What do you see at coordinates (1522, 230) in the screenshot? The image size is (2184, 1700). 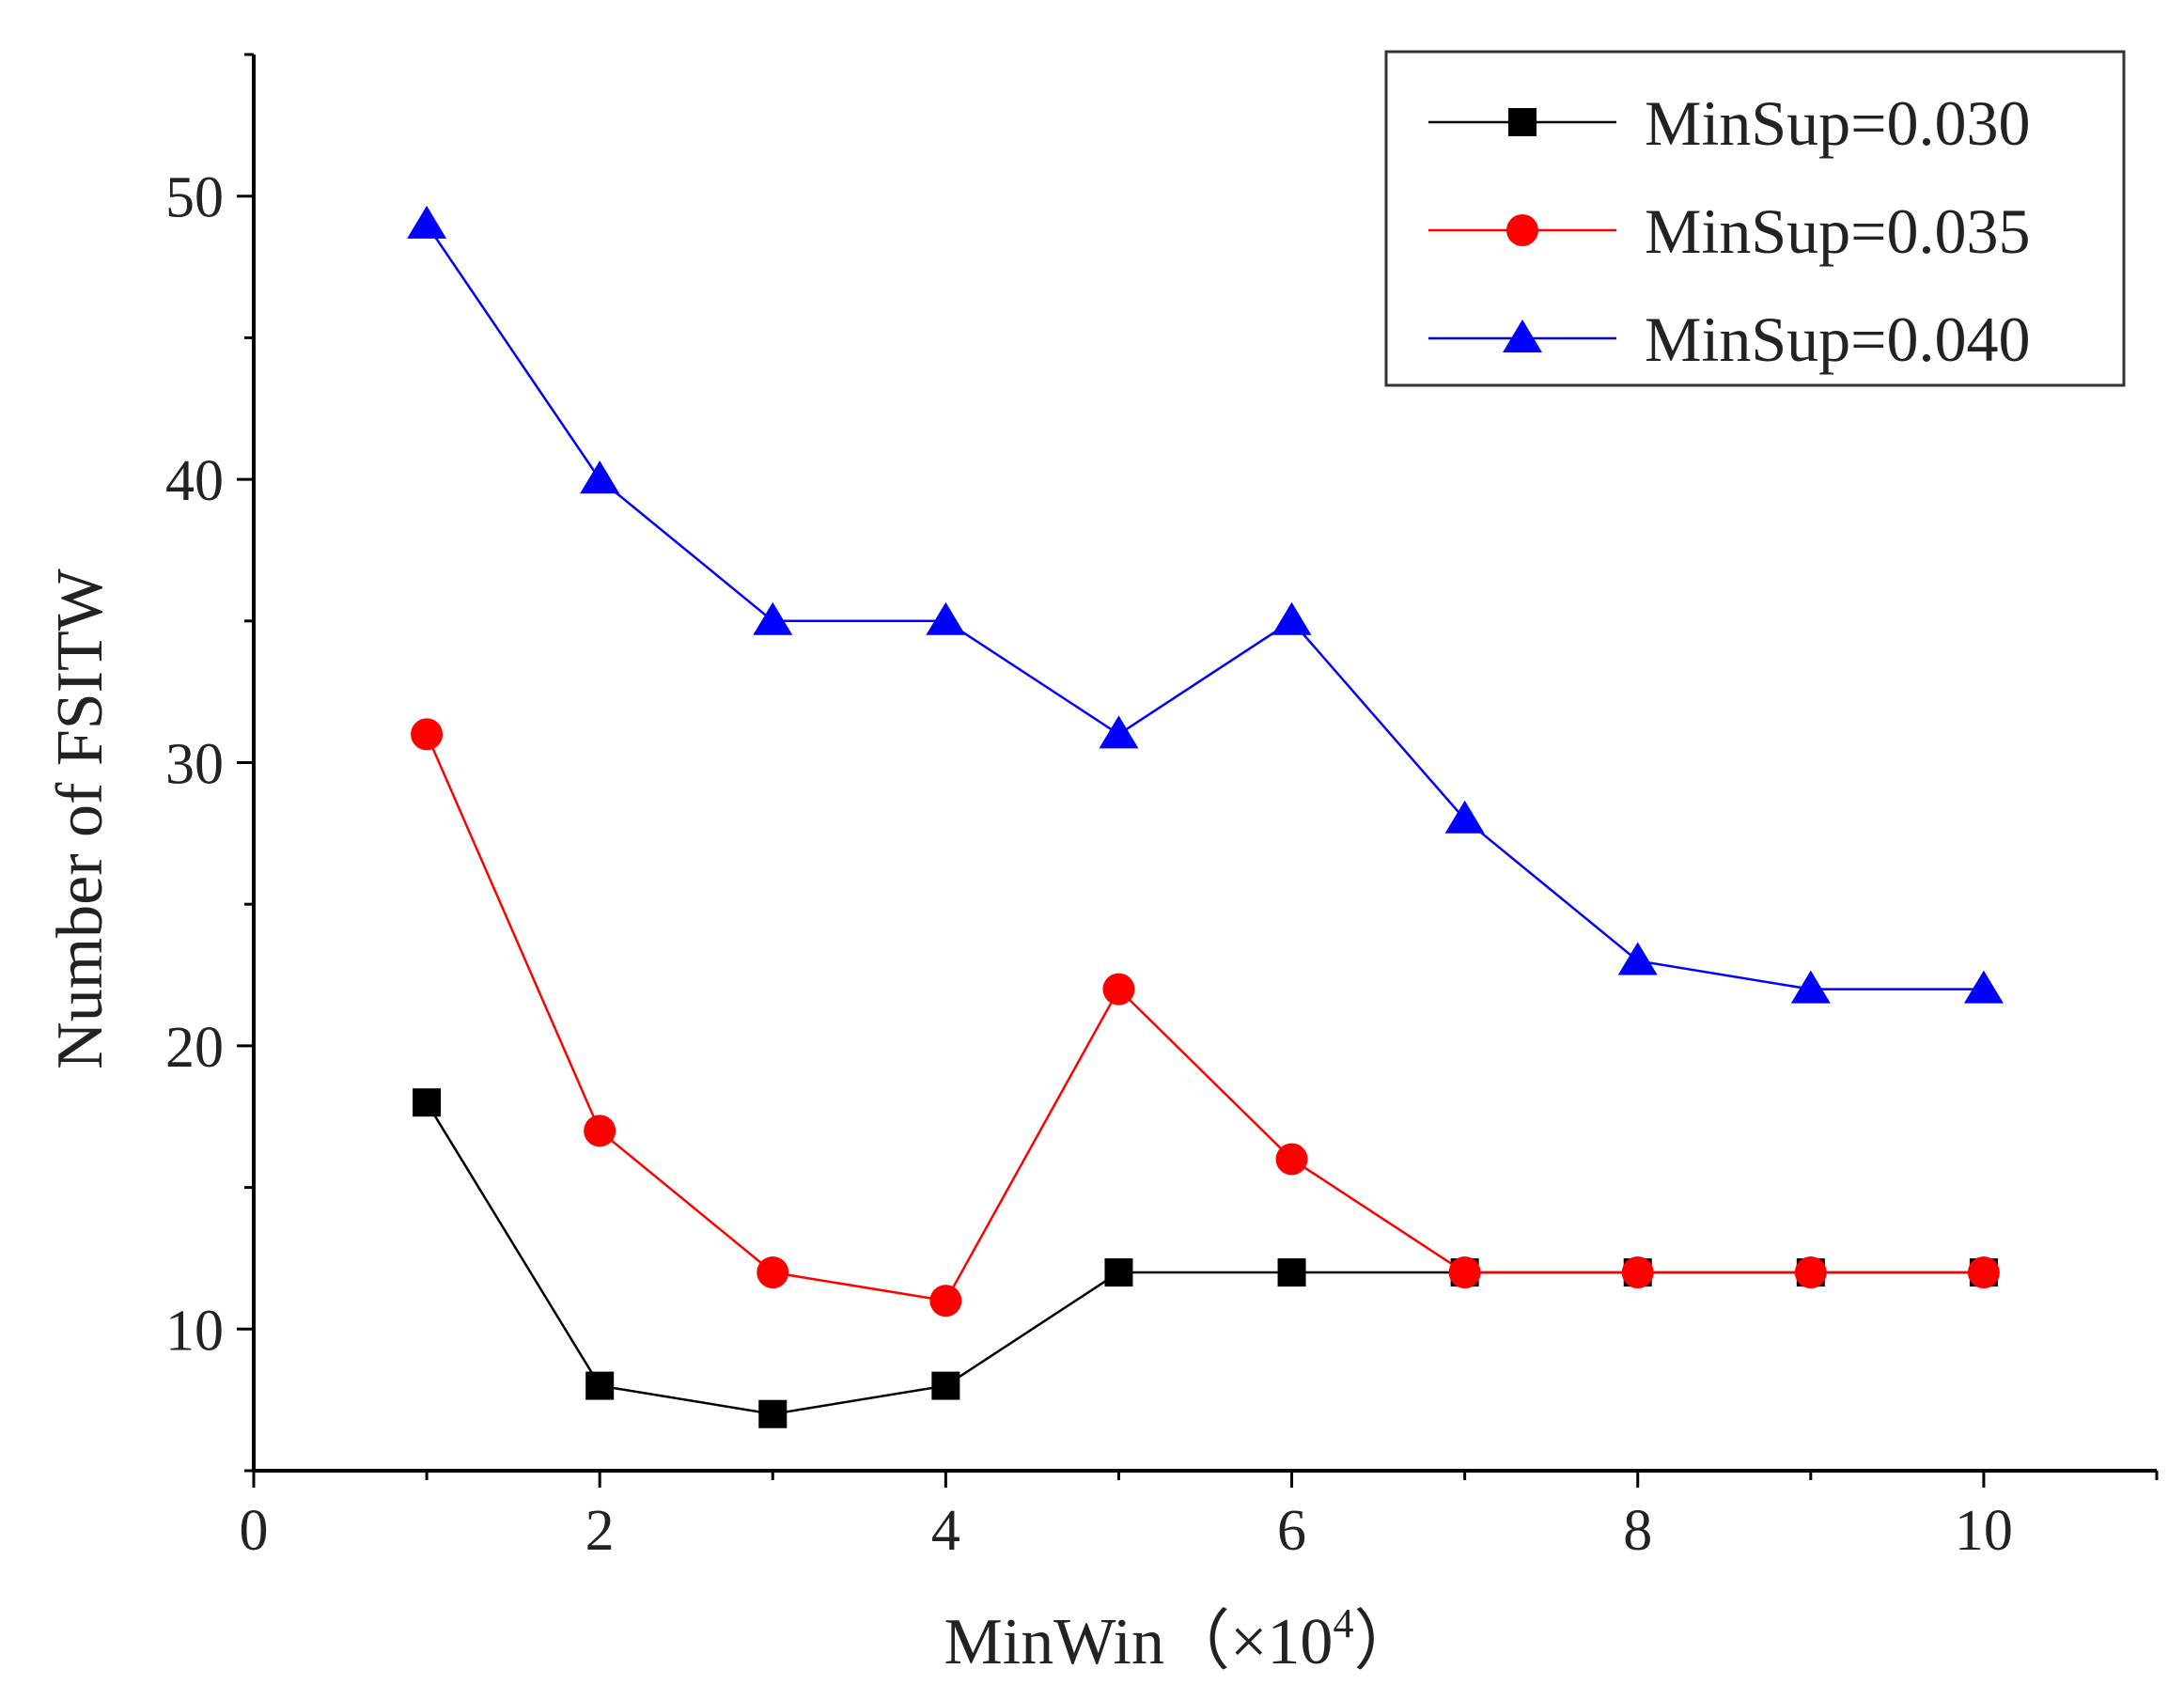 I see `legend-marker-circle` at bounding box center [1522, 230].